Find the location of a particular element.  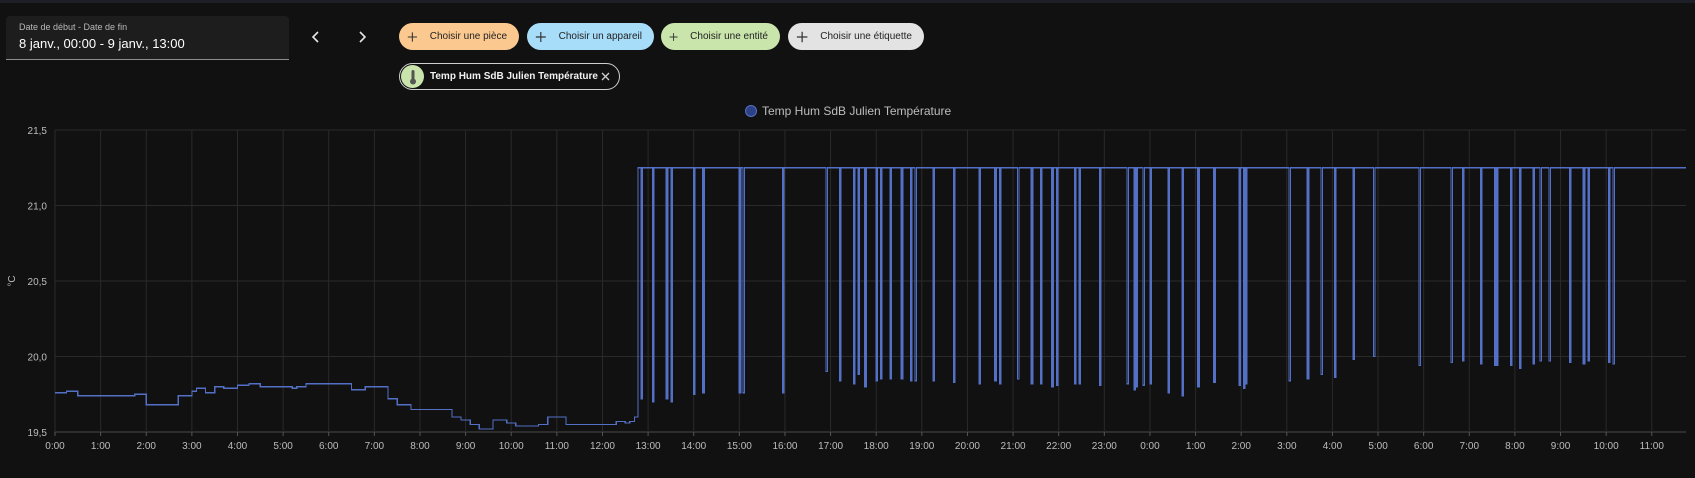

y-tick-label: 20,5 is located at coordinates (38, 282).